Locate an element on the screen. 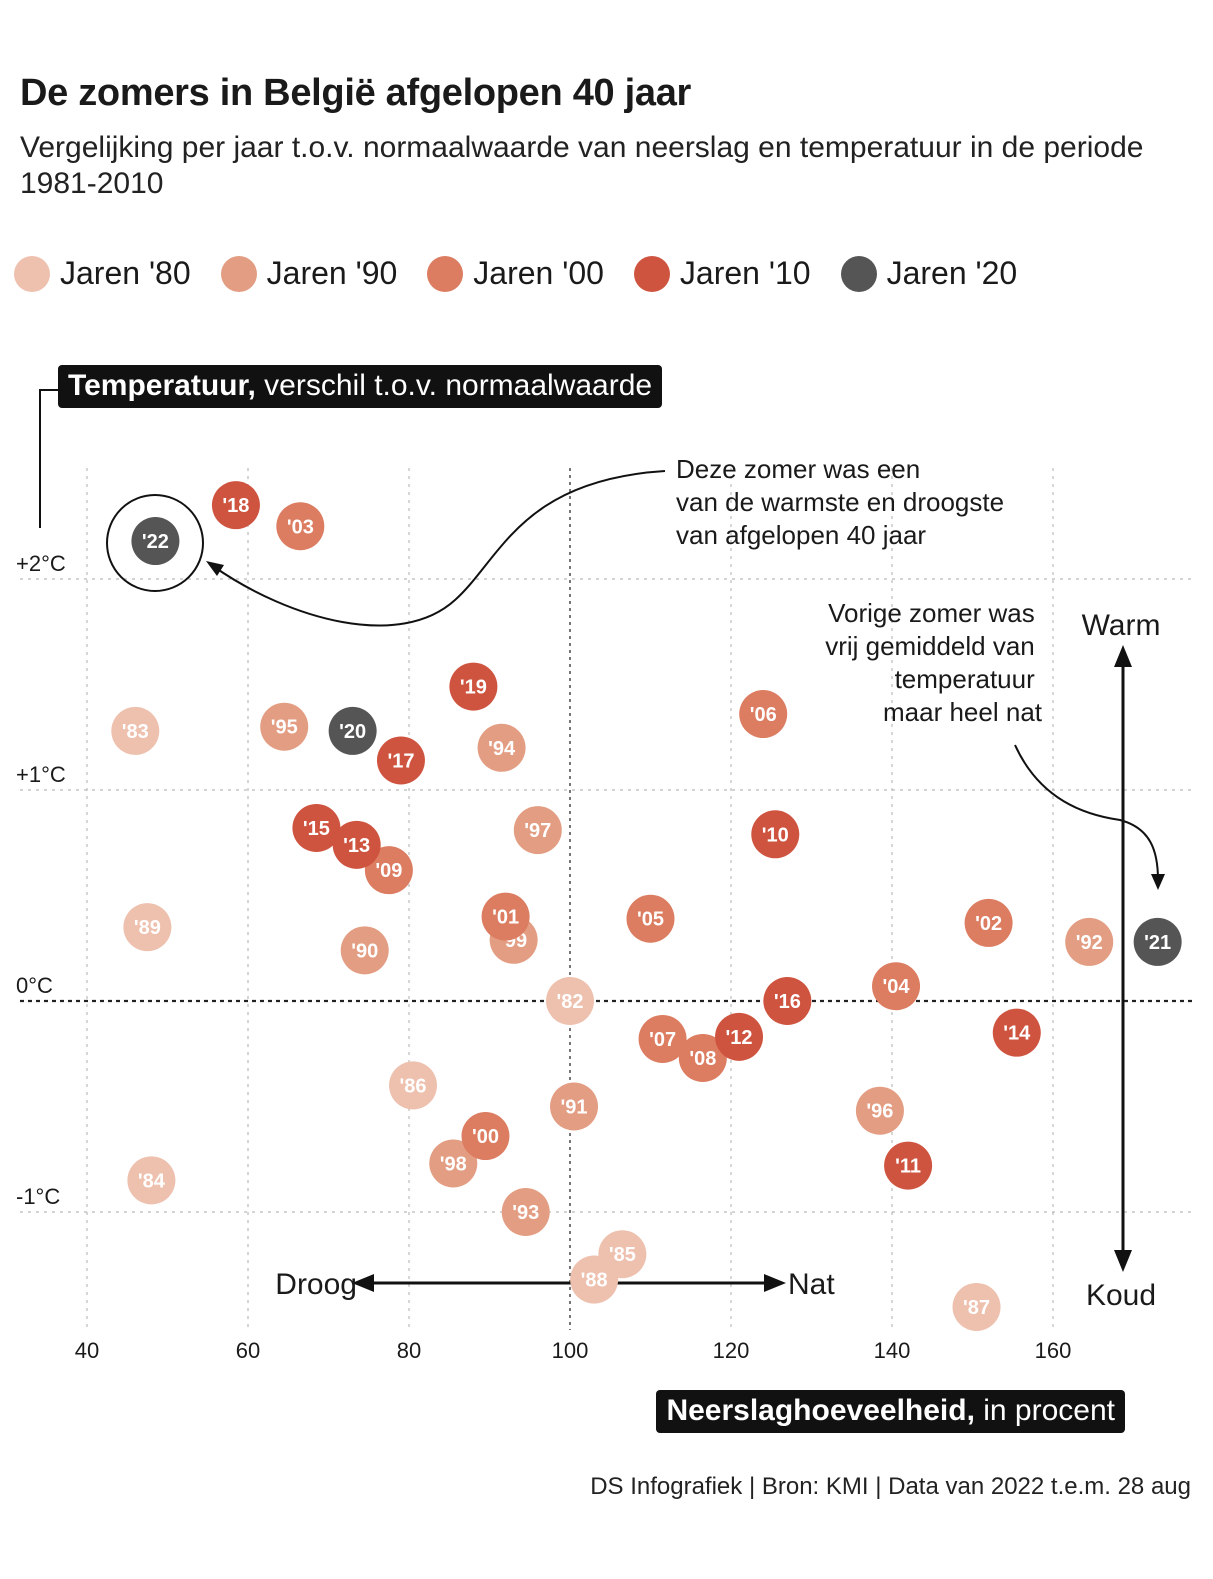 The height and width of the screenshot is (1579, 1213). point-12: '12 is located at coordinates (739, 1036).